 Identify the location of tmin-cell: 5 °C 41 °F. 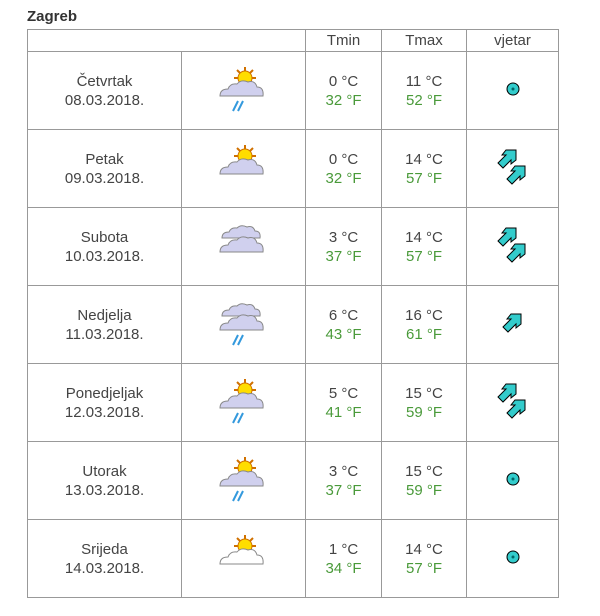
(343, 402).